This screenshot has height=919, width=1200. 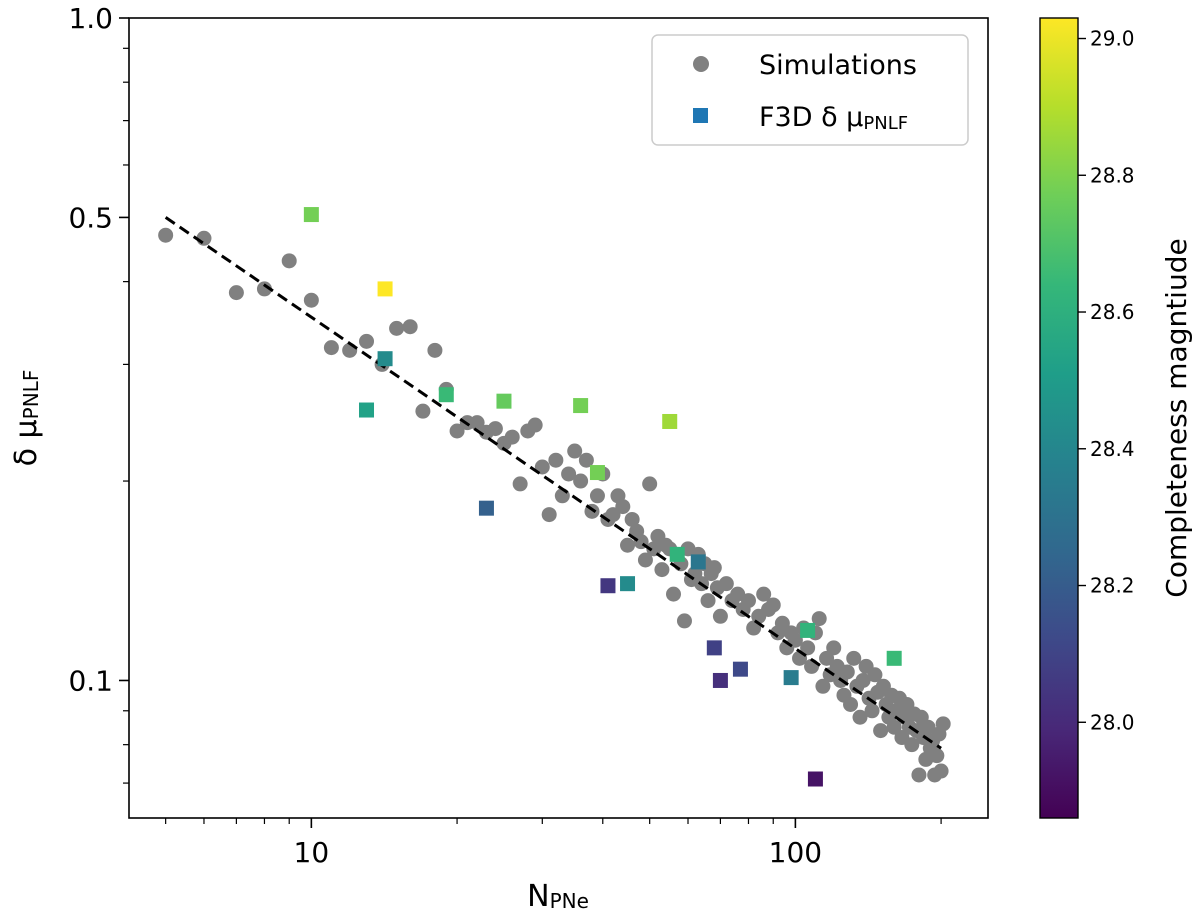 What do you see at coordinates (26, 442) in the screenshot?
I see `y-axis-label-main: δ μ` at bounding box center [26, 442].